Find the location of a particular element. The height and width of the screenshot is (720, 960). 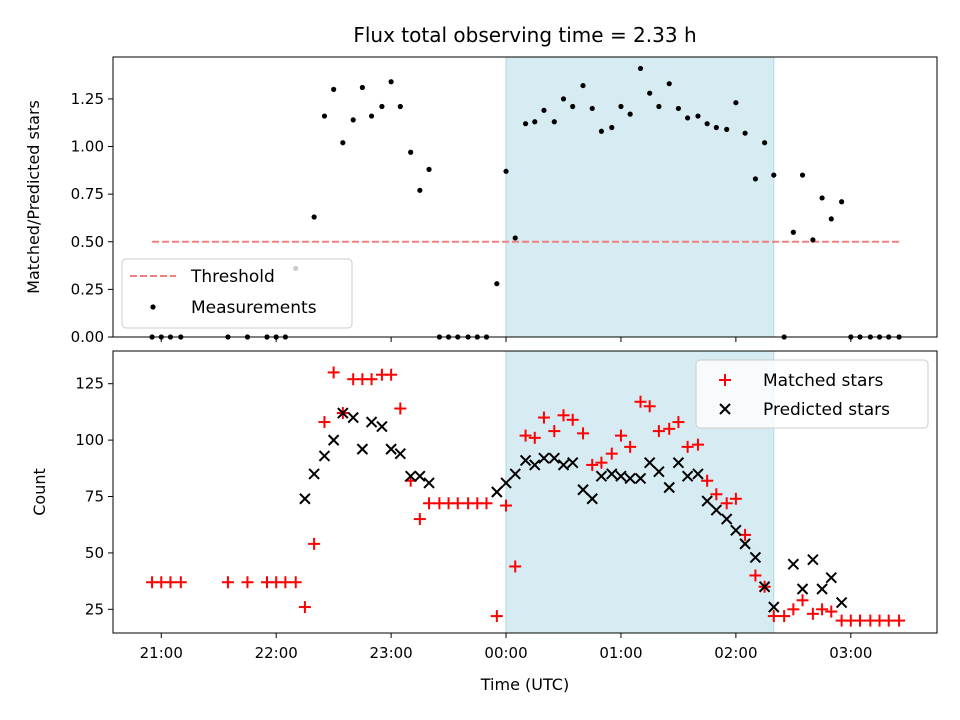

bottom-legend-box is located at coordinates (812, 394).